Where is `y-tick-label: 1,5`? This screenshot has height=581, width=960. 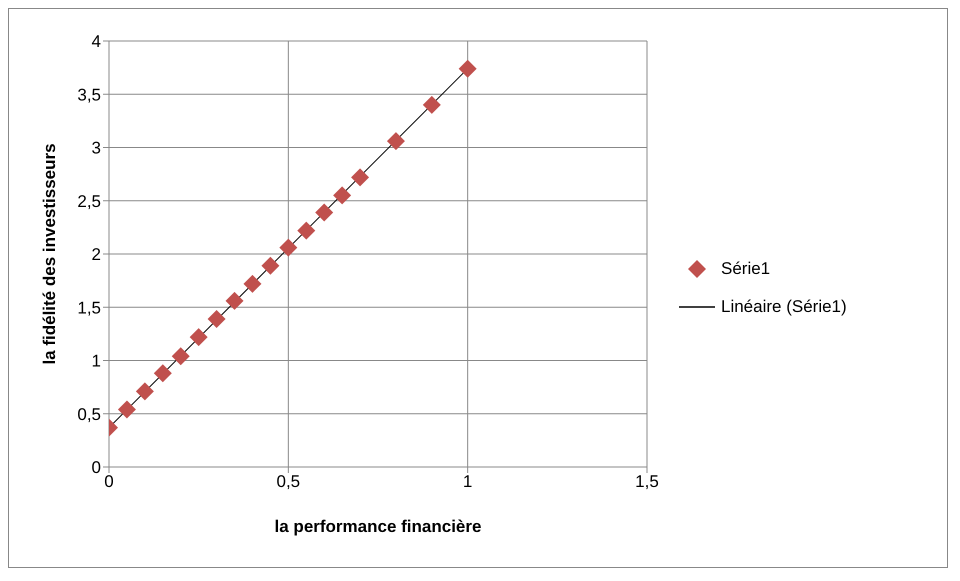 y-tick-label: 1,5 is located at coordinates (89, 308).